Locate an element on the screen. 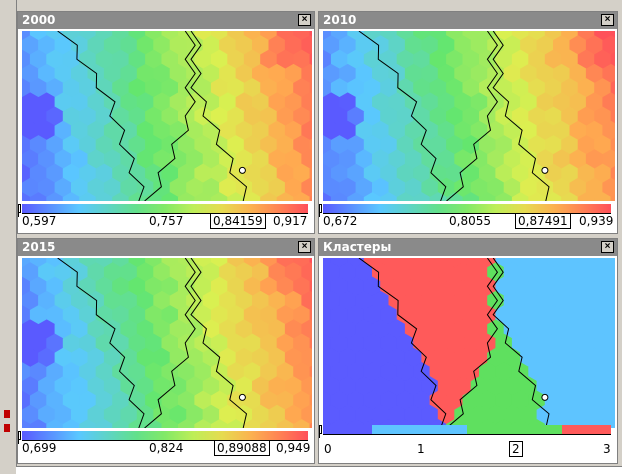  scale-min-label: 0,672 is located at coordinates (340, 221).